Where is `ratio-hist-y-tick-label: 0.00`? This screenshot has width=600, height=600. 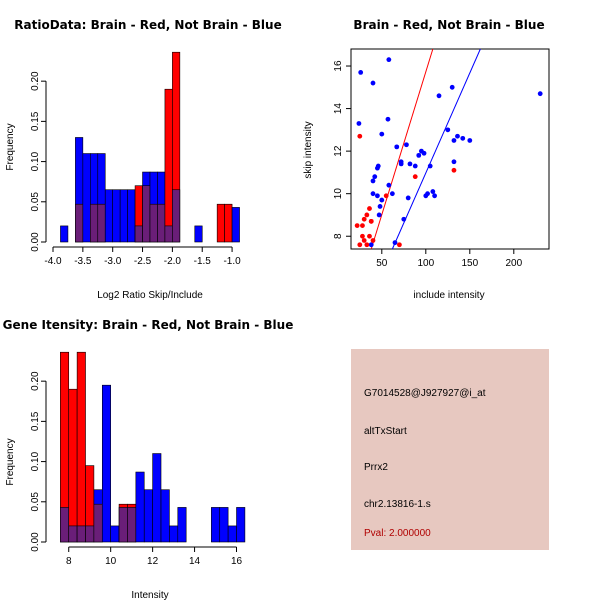 ratio-hist-y-tick-label: 0.00 is located at coordinates (35, 242).